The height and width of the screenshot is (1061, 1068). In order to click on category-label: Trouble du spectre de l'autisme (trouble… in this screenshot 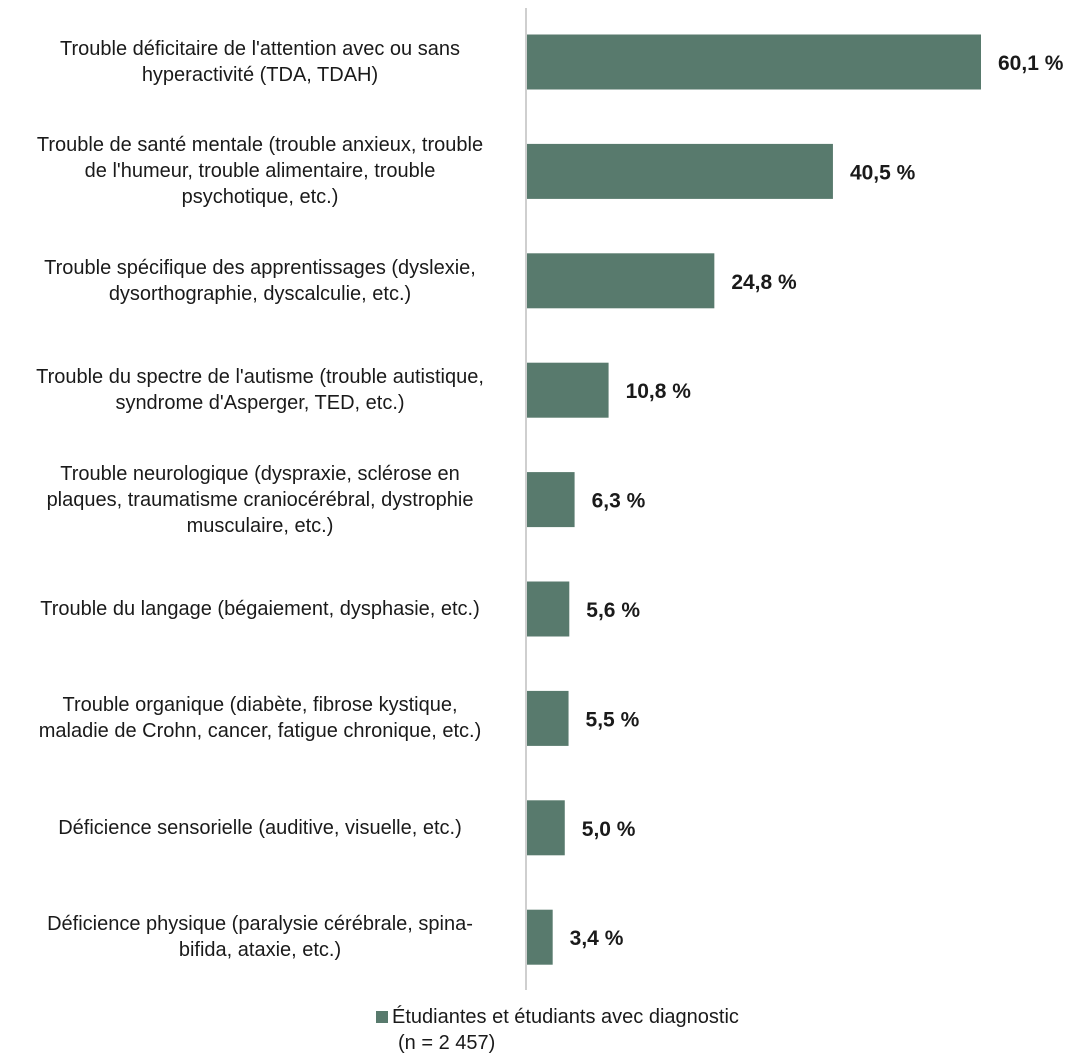, I will do `click(260, 390)`.